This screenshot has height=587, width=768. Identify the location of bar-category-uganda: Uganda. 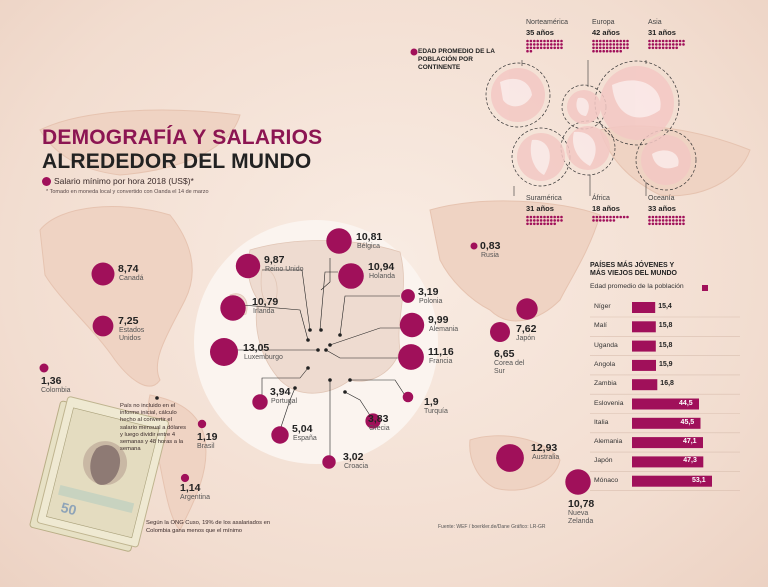
(606, 345).